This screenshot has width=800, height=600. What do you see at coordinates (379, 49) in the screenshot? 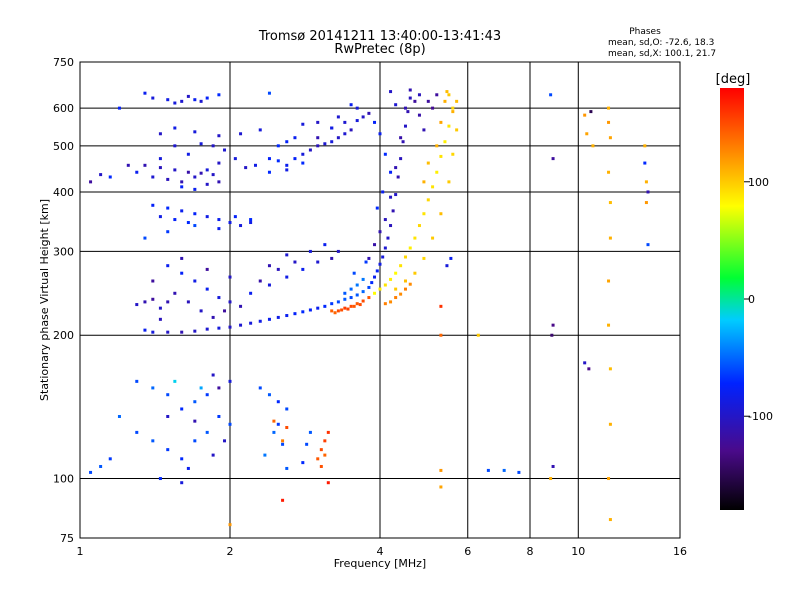
I see `chart-subtitle: RwPretec (8p)` at bounding box center [379, 49].